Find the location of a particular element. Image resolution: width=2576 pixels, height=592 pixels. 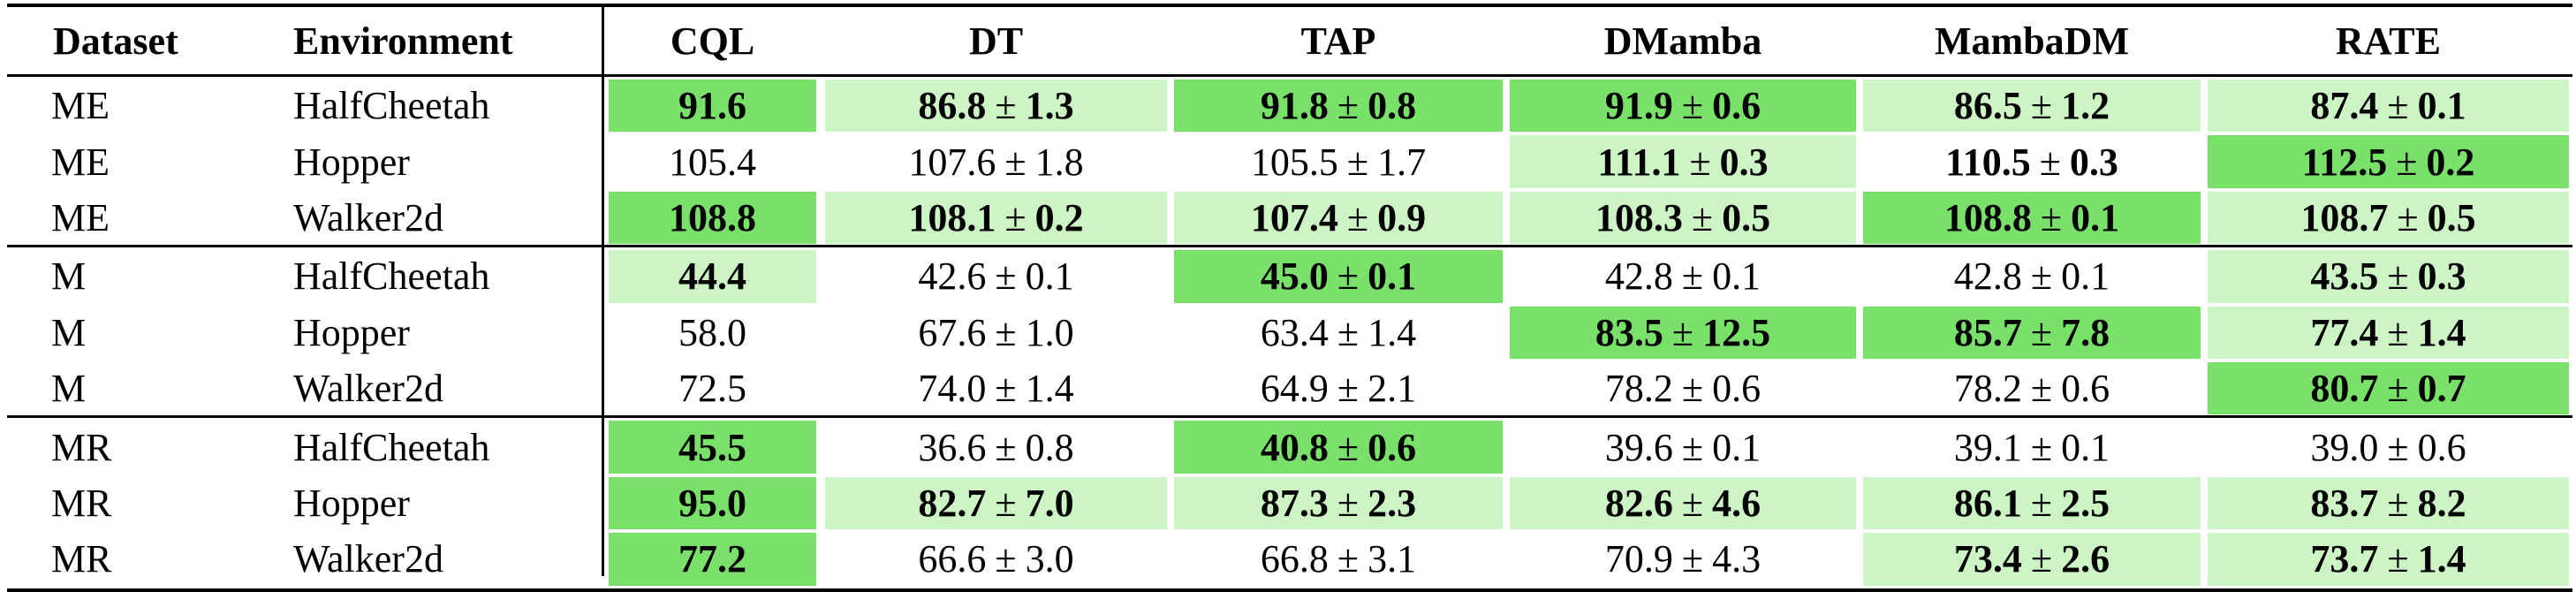

score-value: 111.1 is located at coordinates (1639, 162).